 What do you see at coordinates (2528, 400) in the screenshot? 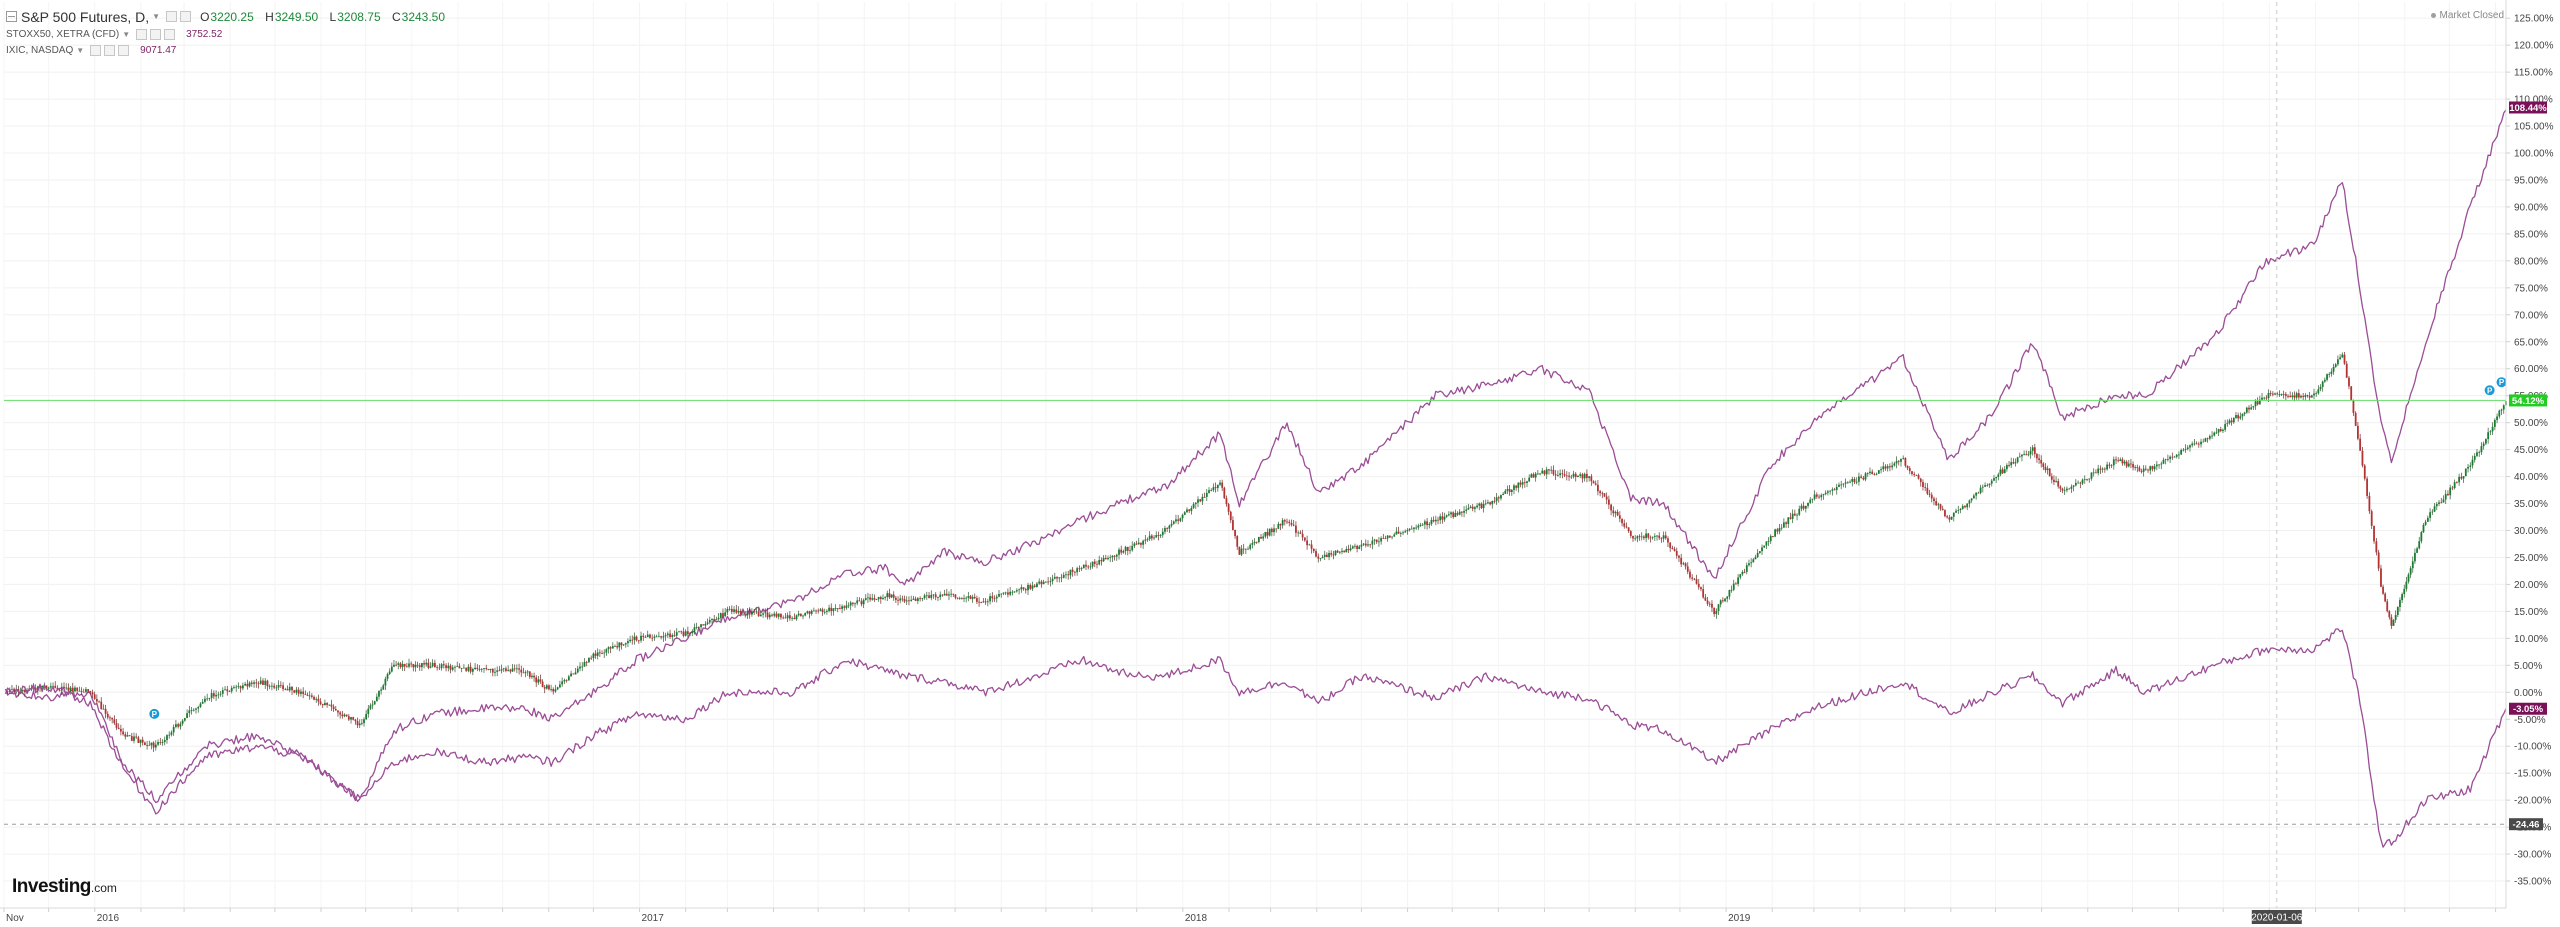
I see `price-badge` at bounding box center [2528, 400].